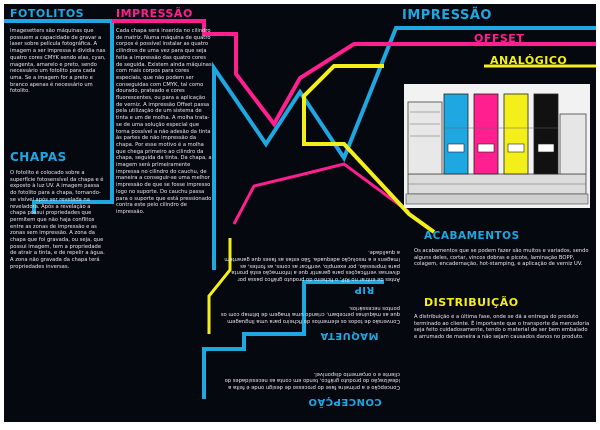  What do you see at coordinates (349, 335) in the screenshot?
I see `maquete-heading: MAQUETA` at bounding box center [349, 335].